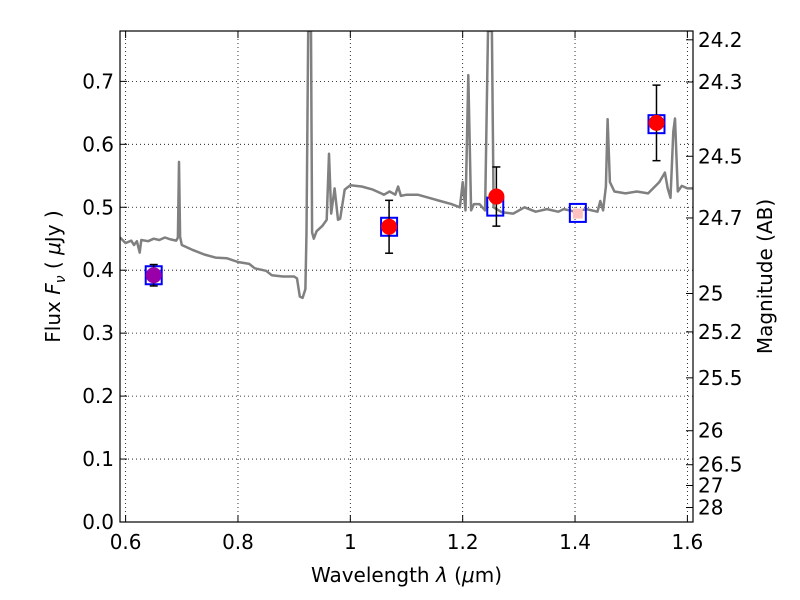 The width and height of the screenshot is (800, 600). What do you see at coordinates (238, 542) in the screenshot?
I see `x-tick-label: 0.8` at bounding box center [238, 542].